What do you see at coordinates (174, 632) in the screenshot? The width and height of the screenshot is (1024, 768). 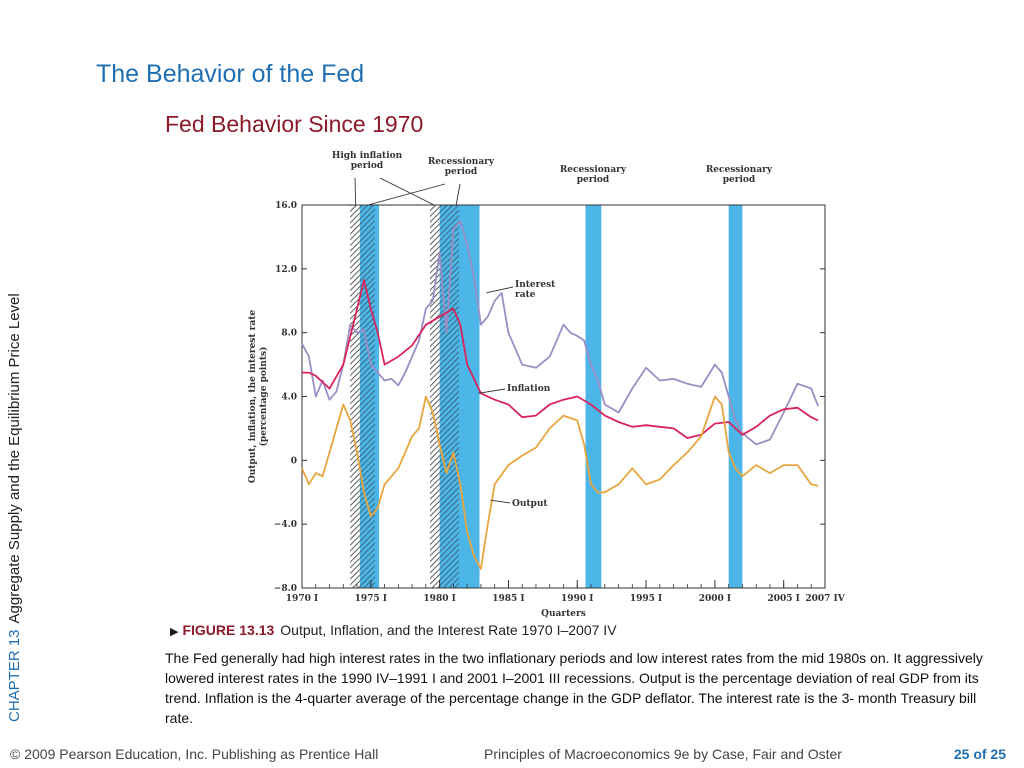 I see `play-triangle-icon: ▶` at bounding box center [174, 632].